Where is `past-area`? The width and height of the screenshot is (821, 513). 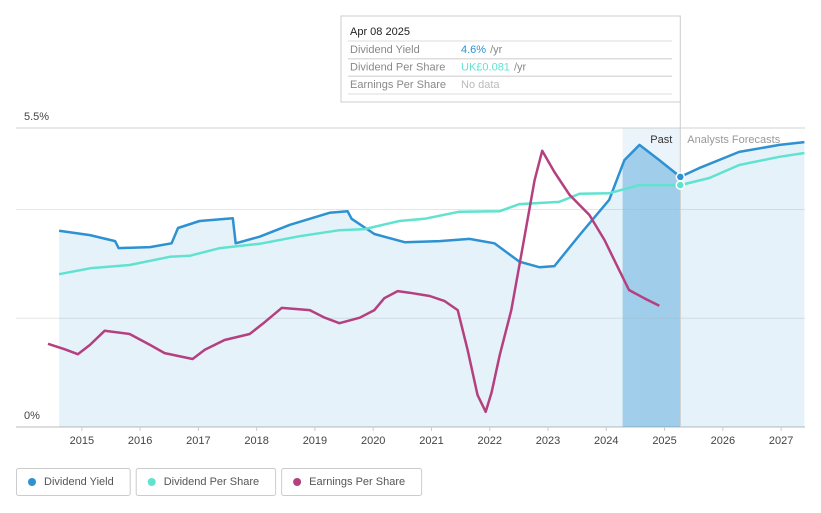 past-area is located at coordinates (651, 285).